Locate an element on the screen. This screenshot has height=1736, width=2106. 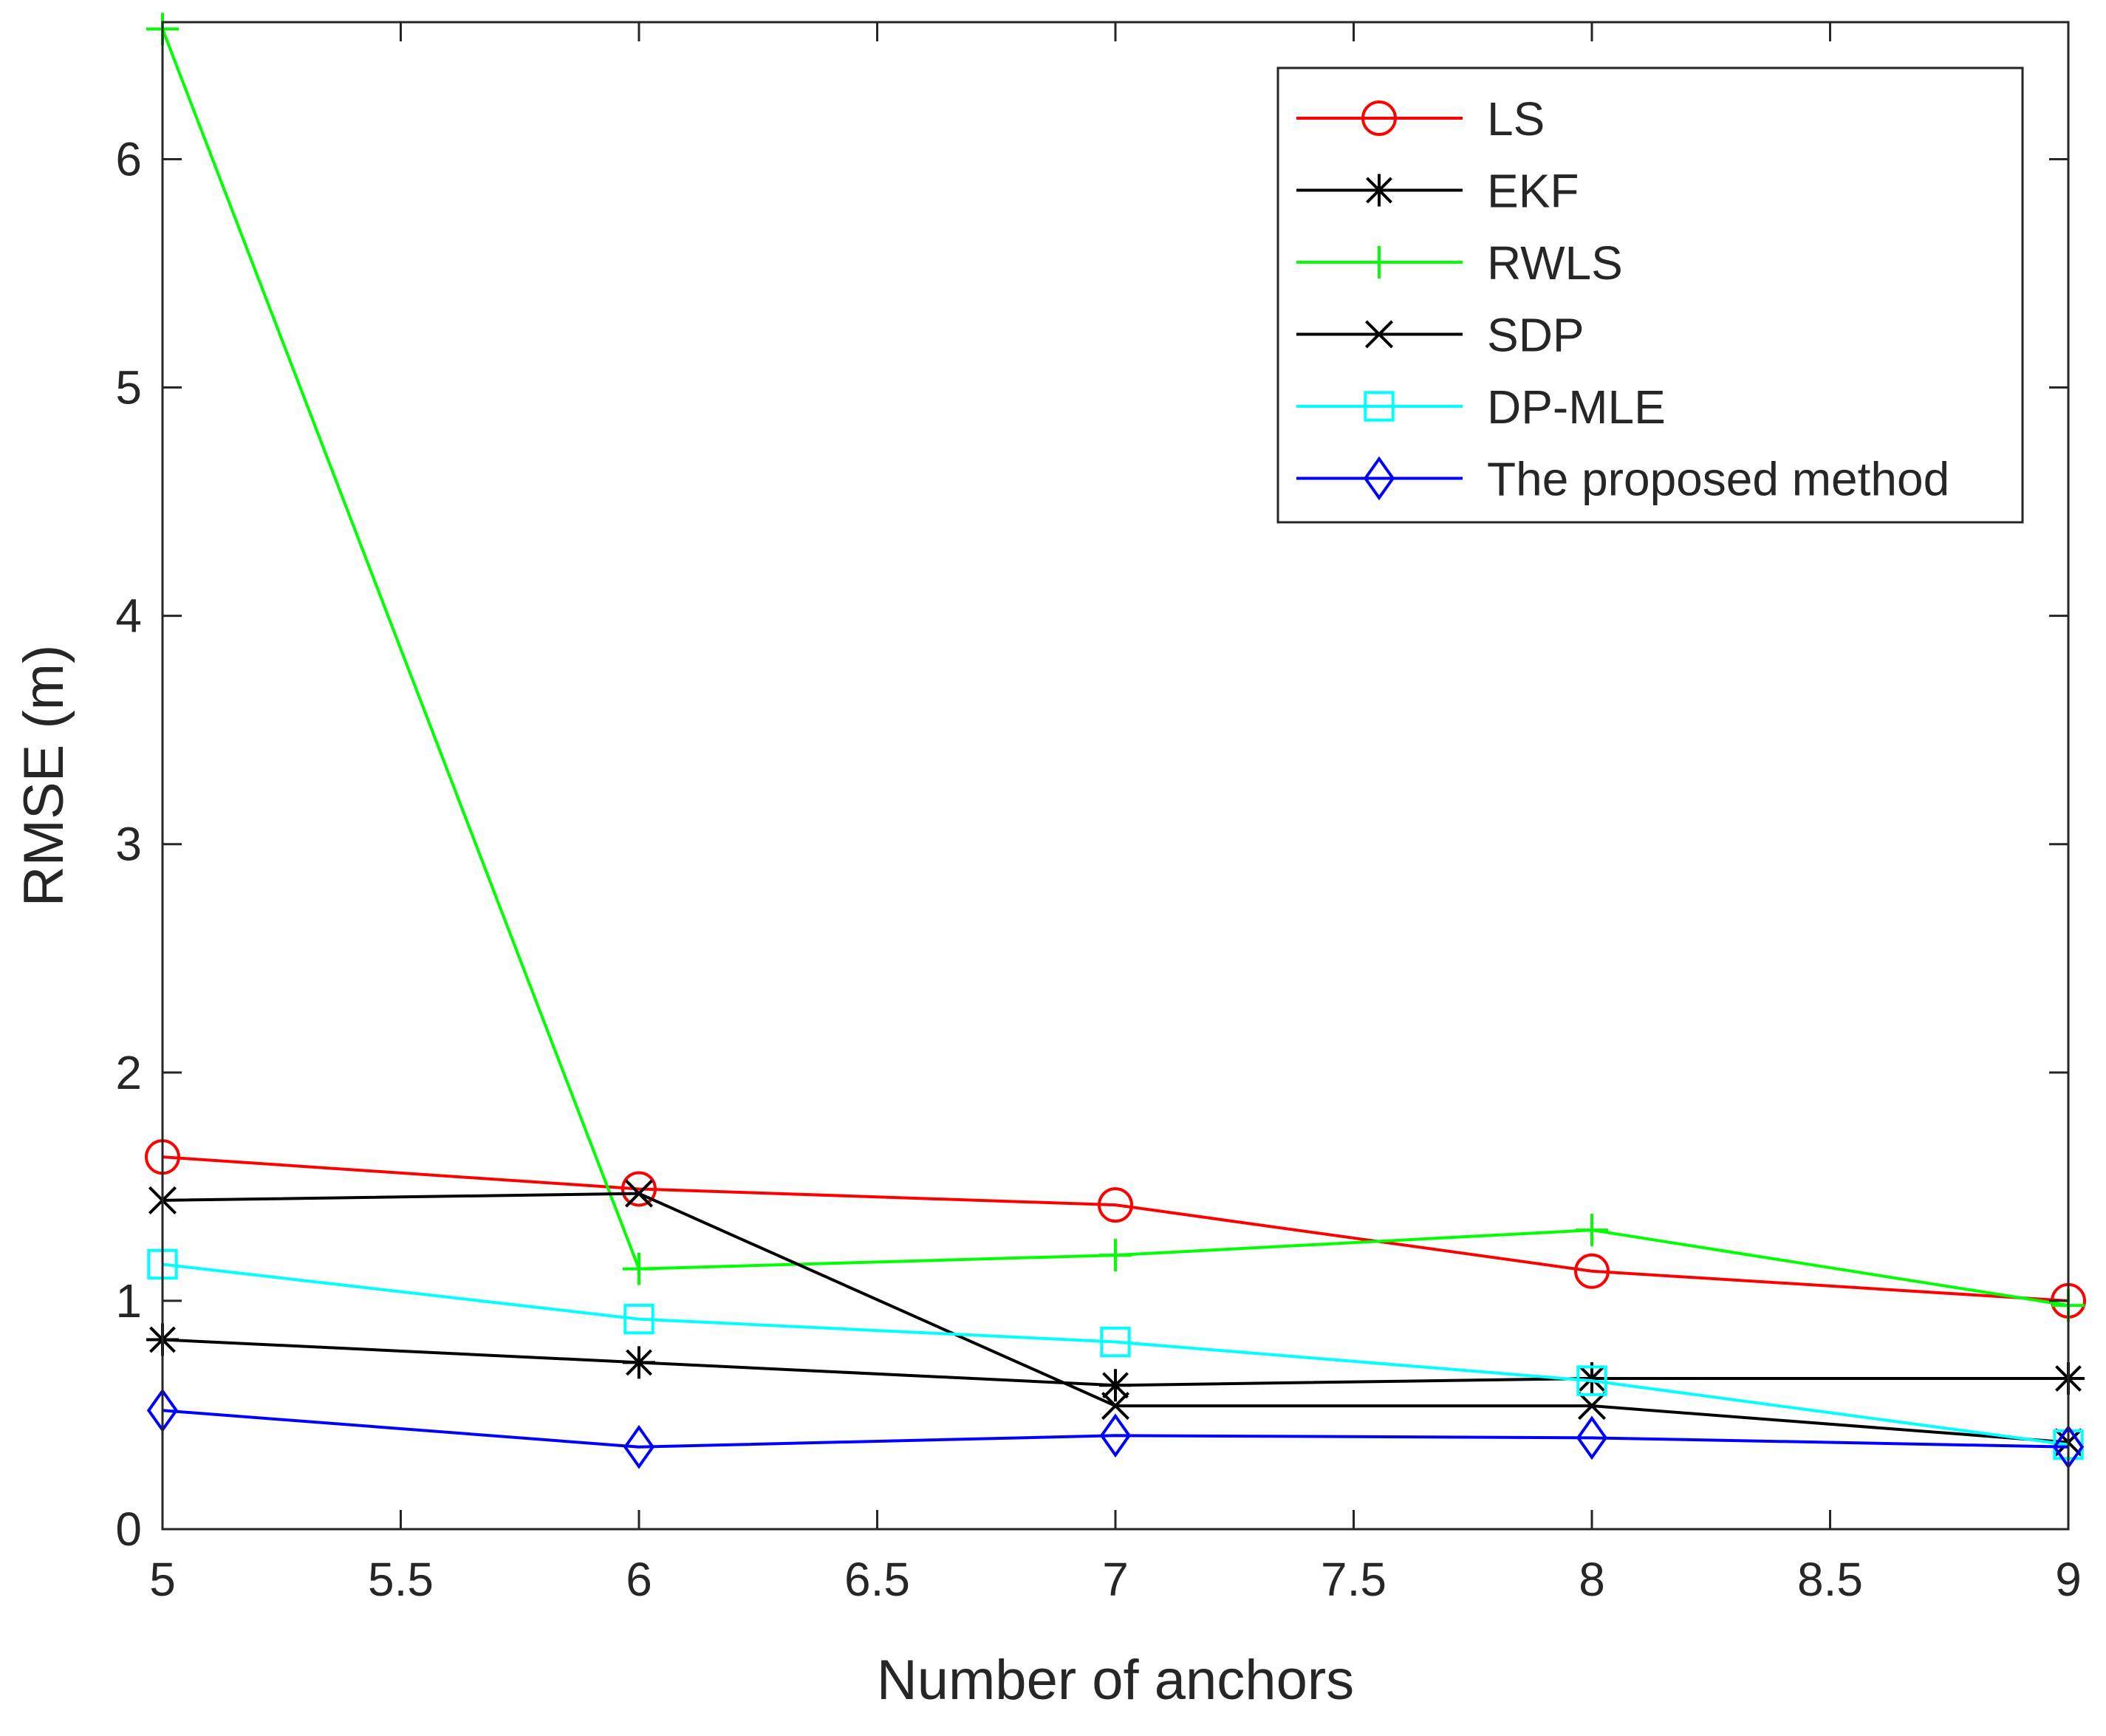
legend-item-ekf: EKF is located at coordinates (1437, 191).